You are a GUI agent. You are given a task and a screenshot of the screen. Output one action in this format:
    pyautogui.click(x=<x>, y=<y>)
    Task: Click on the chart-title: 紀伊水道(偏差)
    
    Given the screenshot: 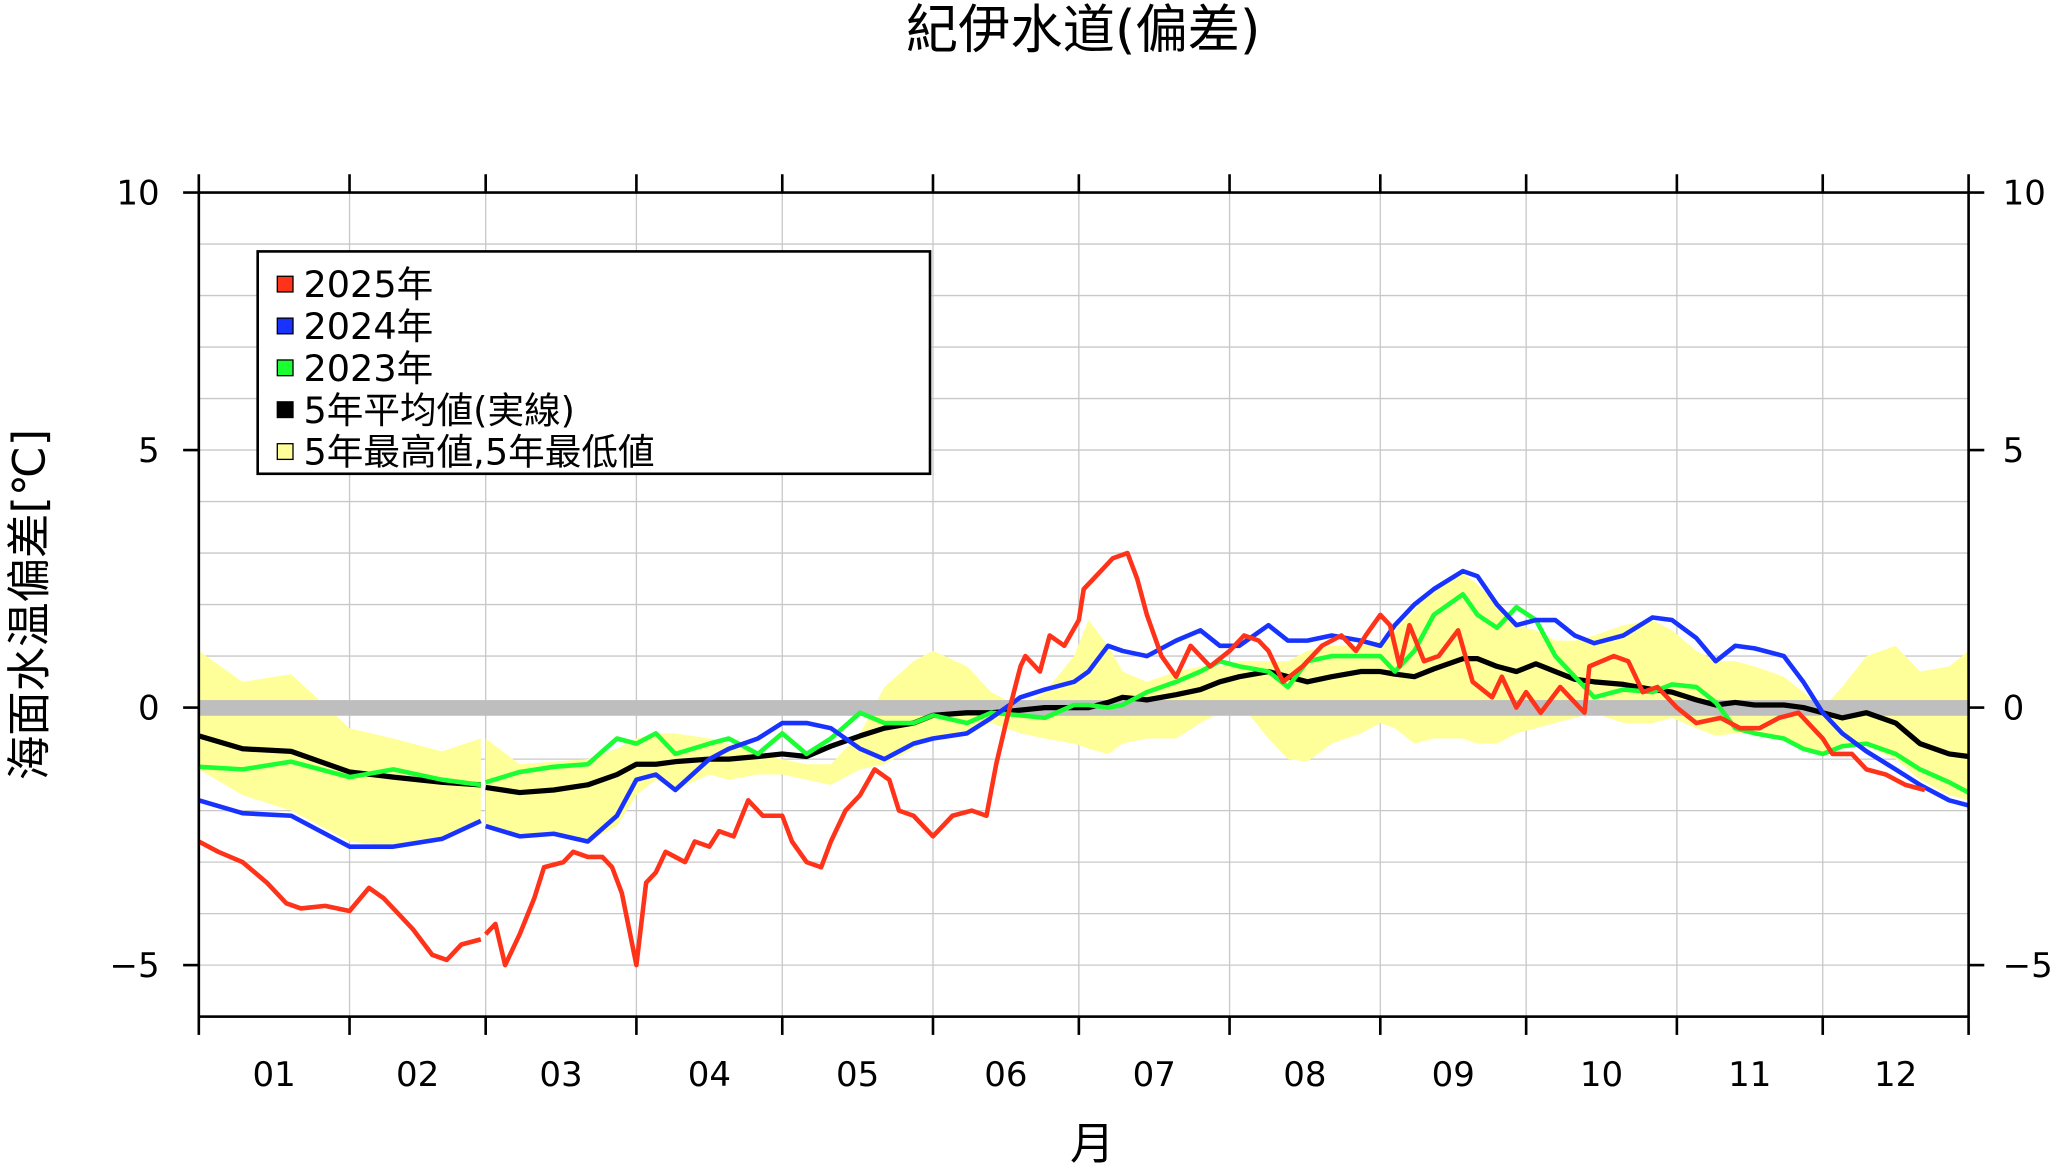 What is the action you would take?
    pyautogui.click(x=1083, y=30)
    